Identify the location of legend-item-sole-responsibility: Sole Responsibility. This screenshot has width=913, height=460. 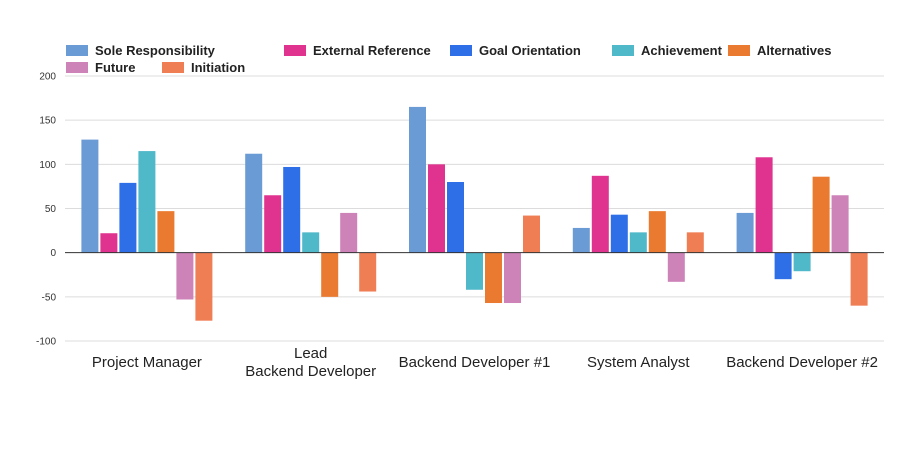
(141, 50).